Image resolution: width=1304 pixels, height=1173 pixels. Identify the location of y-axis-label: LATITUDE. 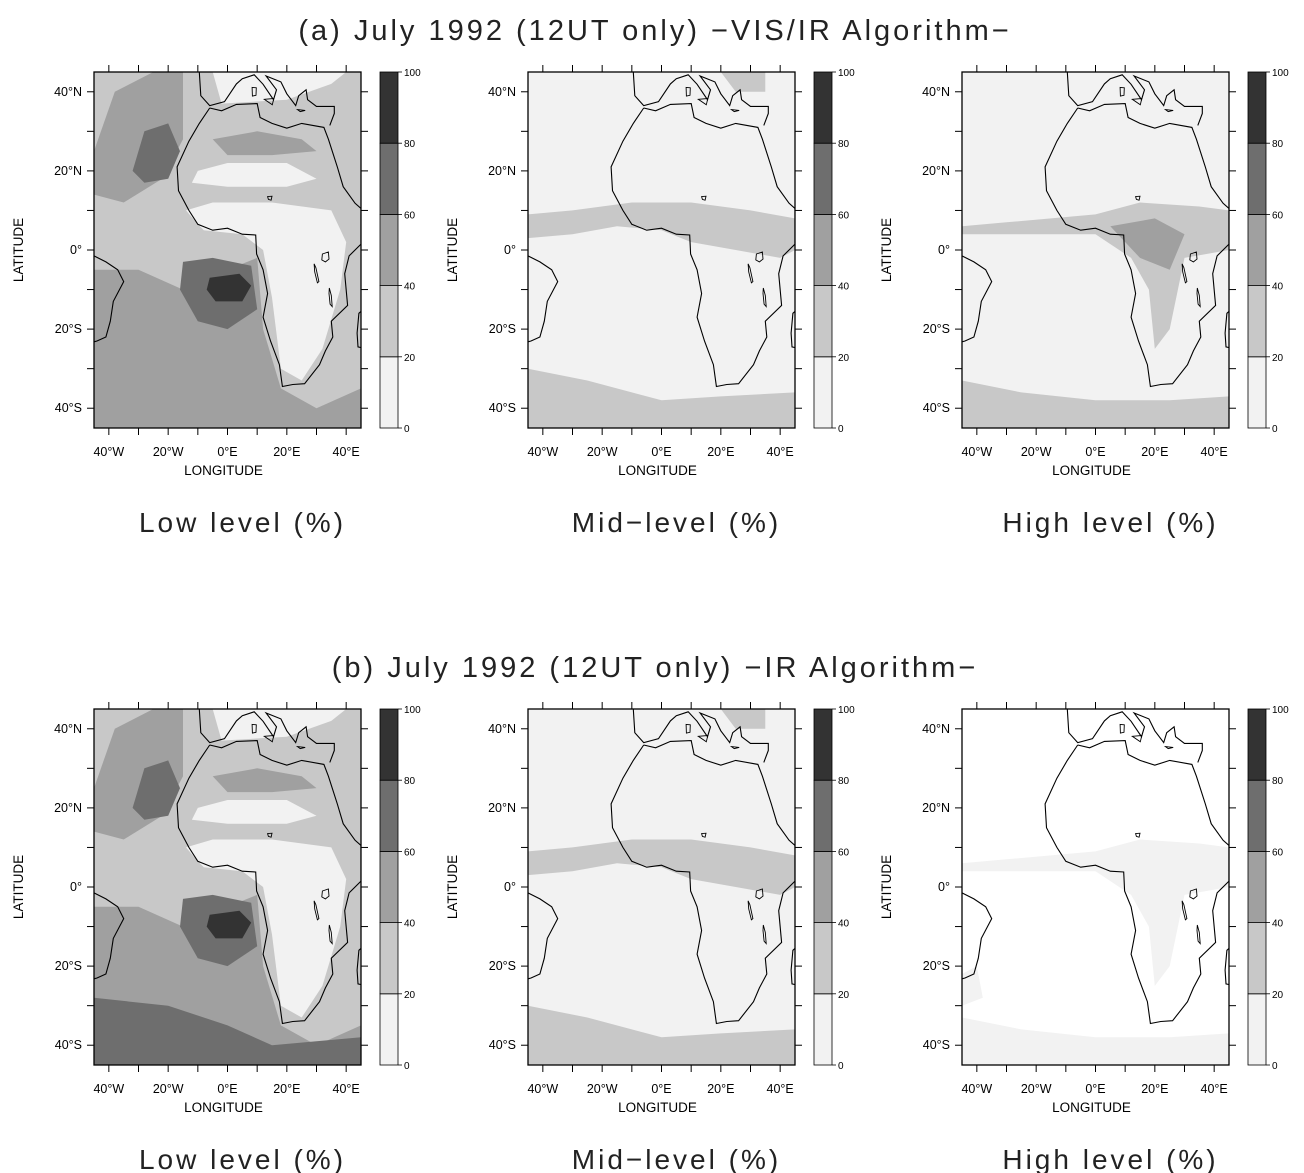
(886, 887).